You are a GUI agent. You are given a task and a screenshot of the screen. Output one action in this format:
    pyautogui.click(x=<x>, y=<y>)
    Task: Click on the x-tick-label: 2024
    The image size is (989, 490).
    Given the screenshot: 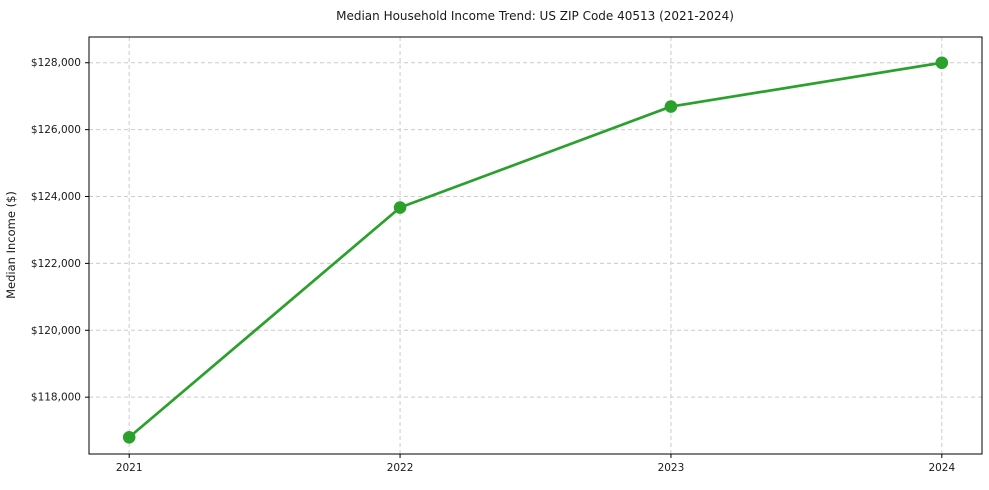 What is the action you would take?
    pyautogui.click(x=941, y=468)
    